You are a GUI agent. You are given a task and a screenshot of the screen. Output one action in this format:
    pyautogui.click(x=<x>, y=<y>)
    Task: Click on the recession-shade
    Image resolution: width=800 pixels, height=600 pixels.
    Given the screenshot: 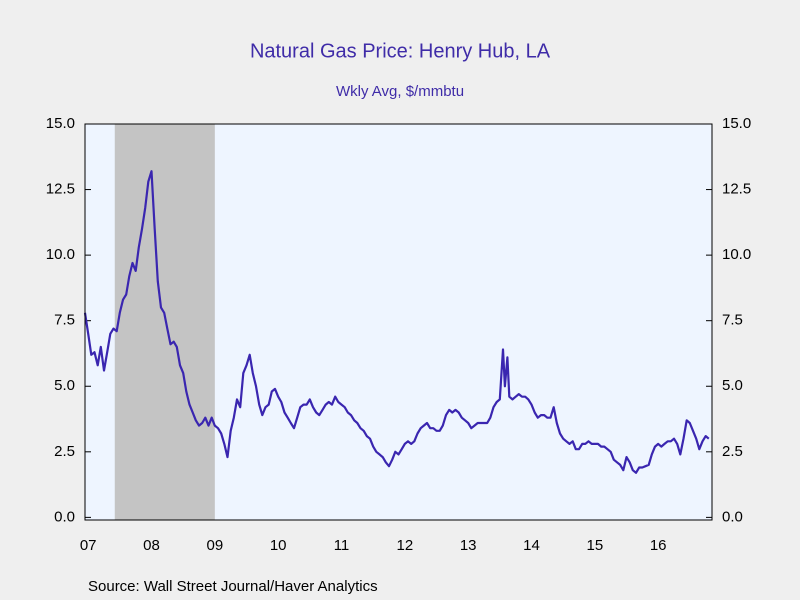 What is the action you would take?
    pyautogui.click(x=164, y=322)
    